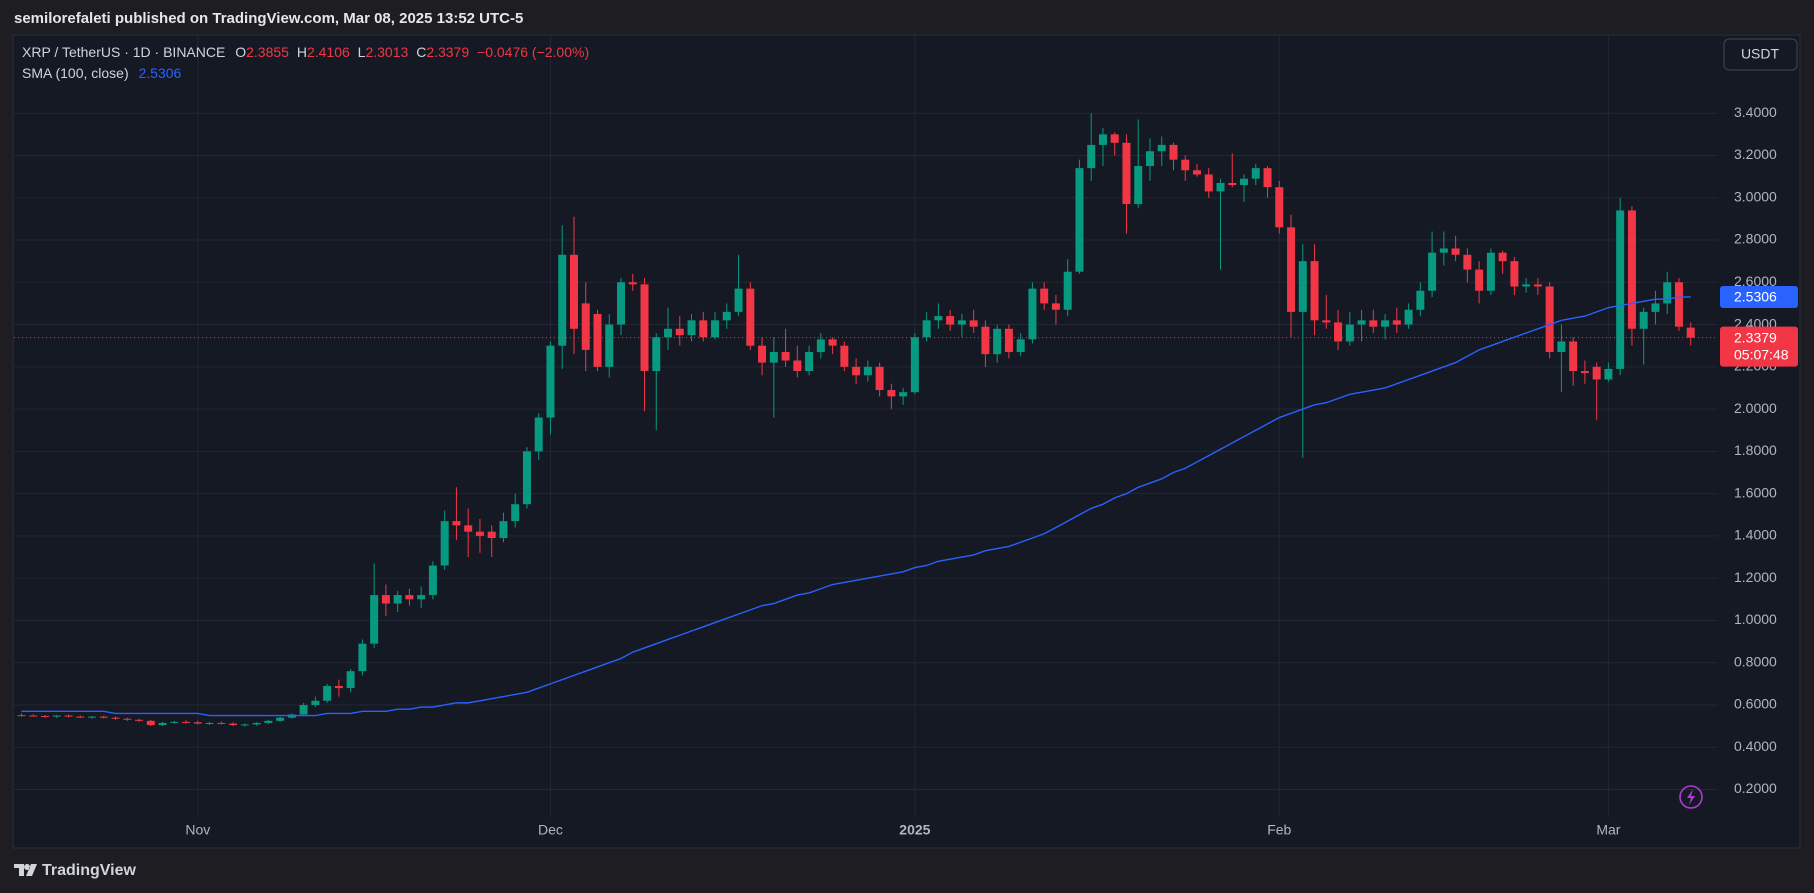 This screenshot has height=893, width=1814. I want to click on brand-name: TradingView, so click(89, 870).